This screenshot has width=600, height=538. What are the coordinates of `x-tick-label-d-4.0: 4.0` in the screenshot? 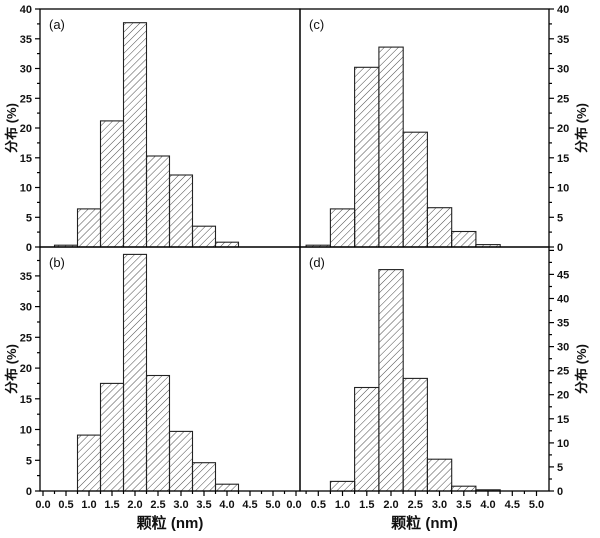 It's located at (487, 505).